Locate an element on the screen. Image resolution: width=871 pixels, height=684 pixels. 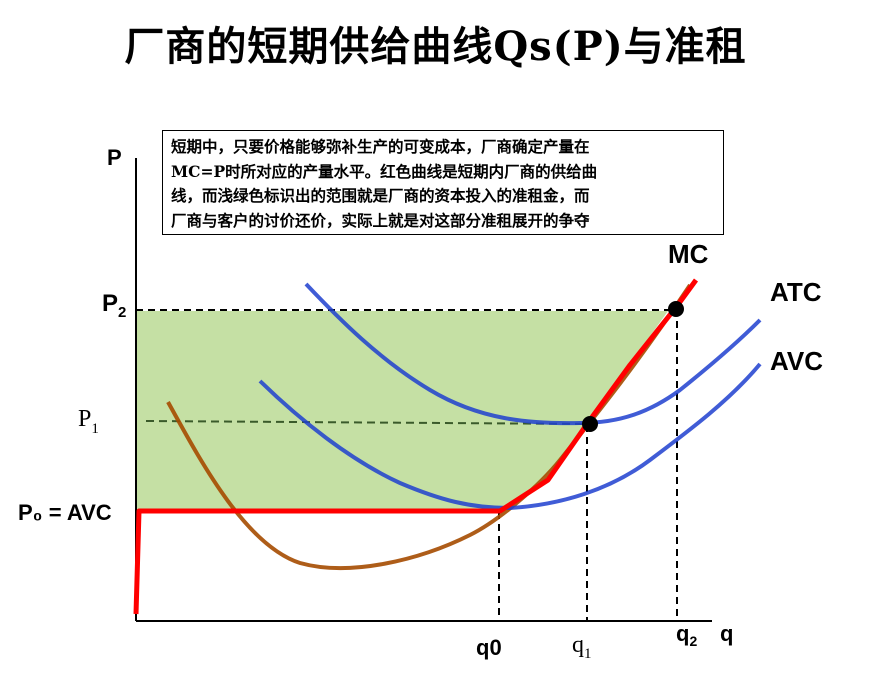
point-q2-p2 is located at coordinates (676, 309).